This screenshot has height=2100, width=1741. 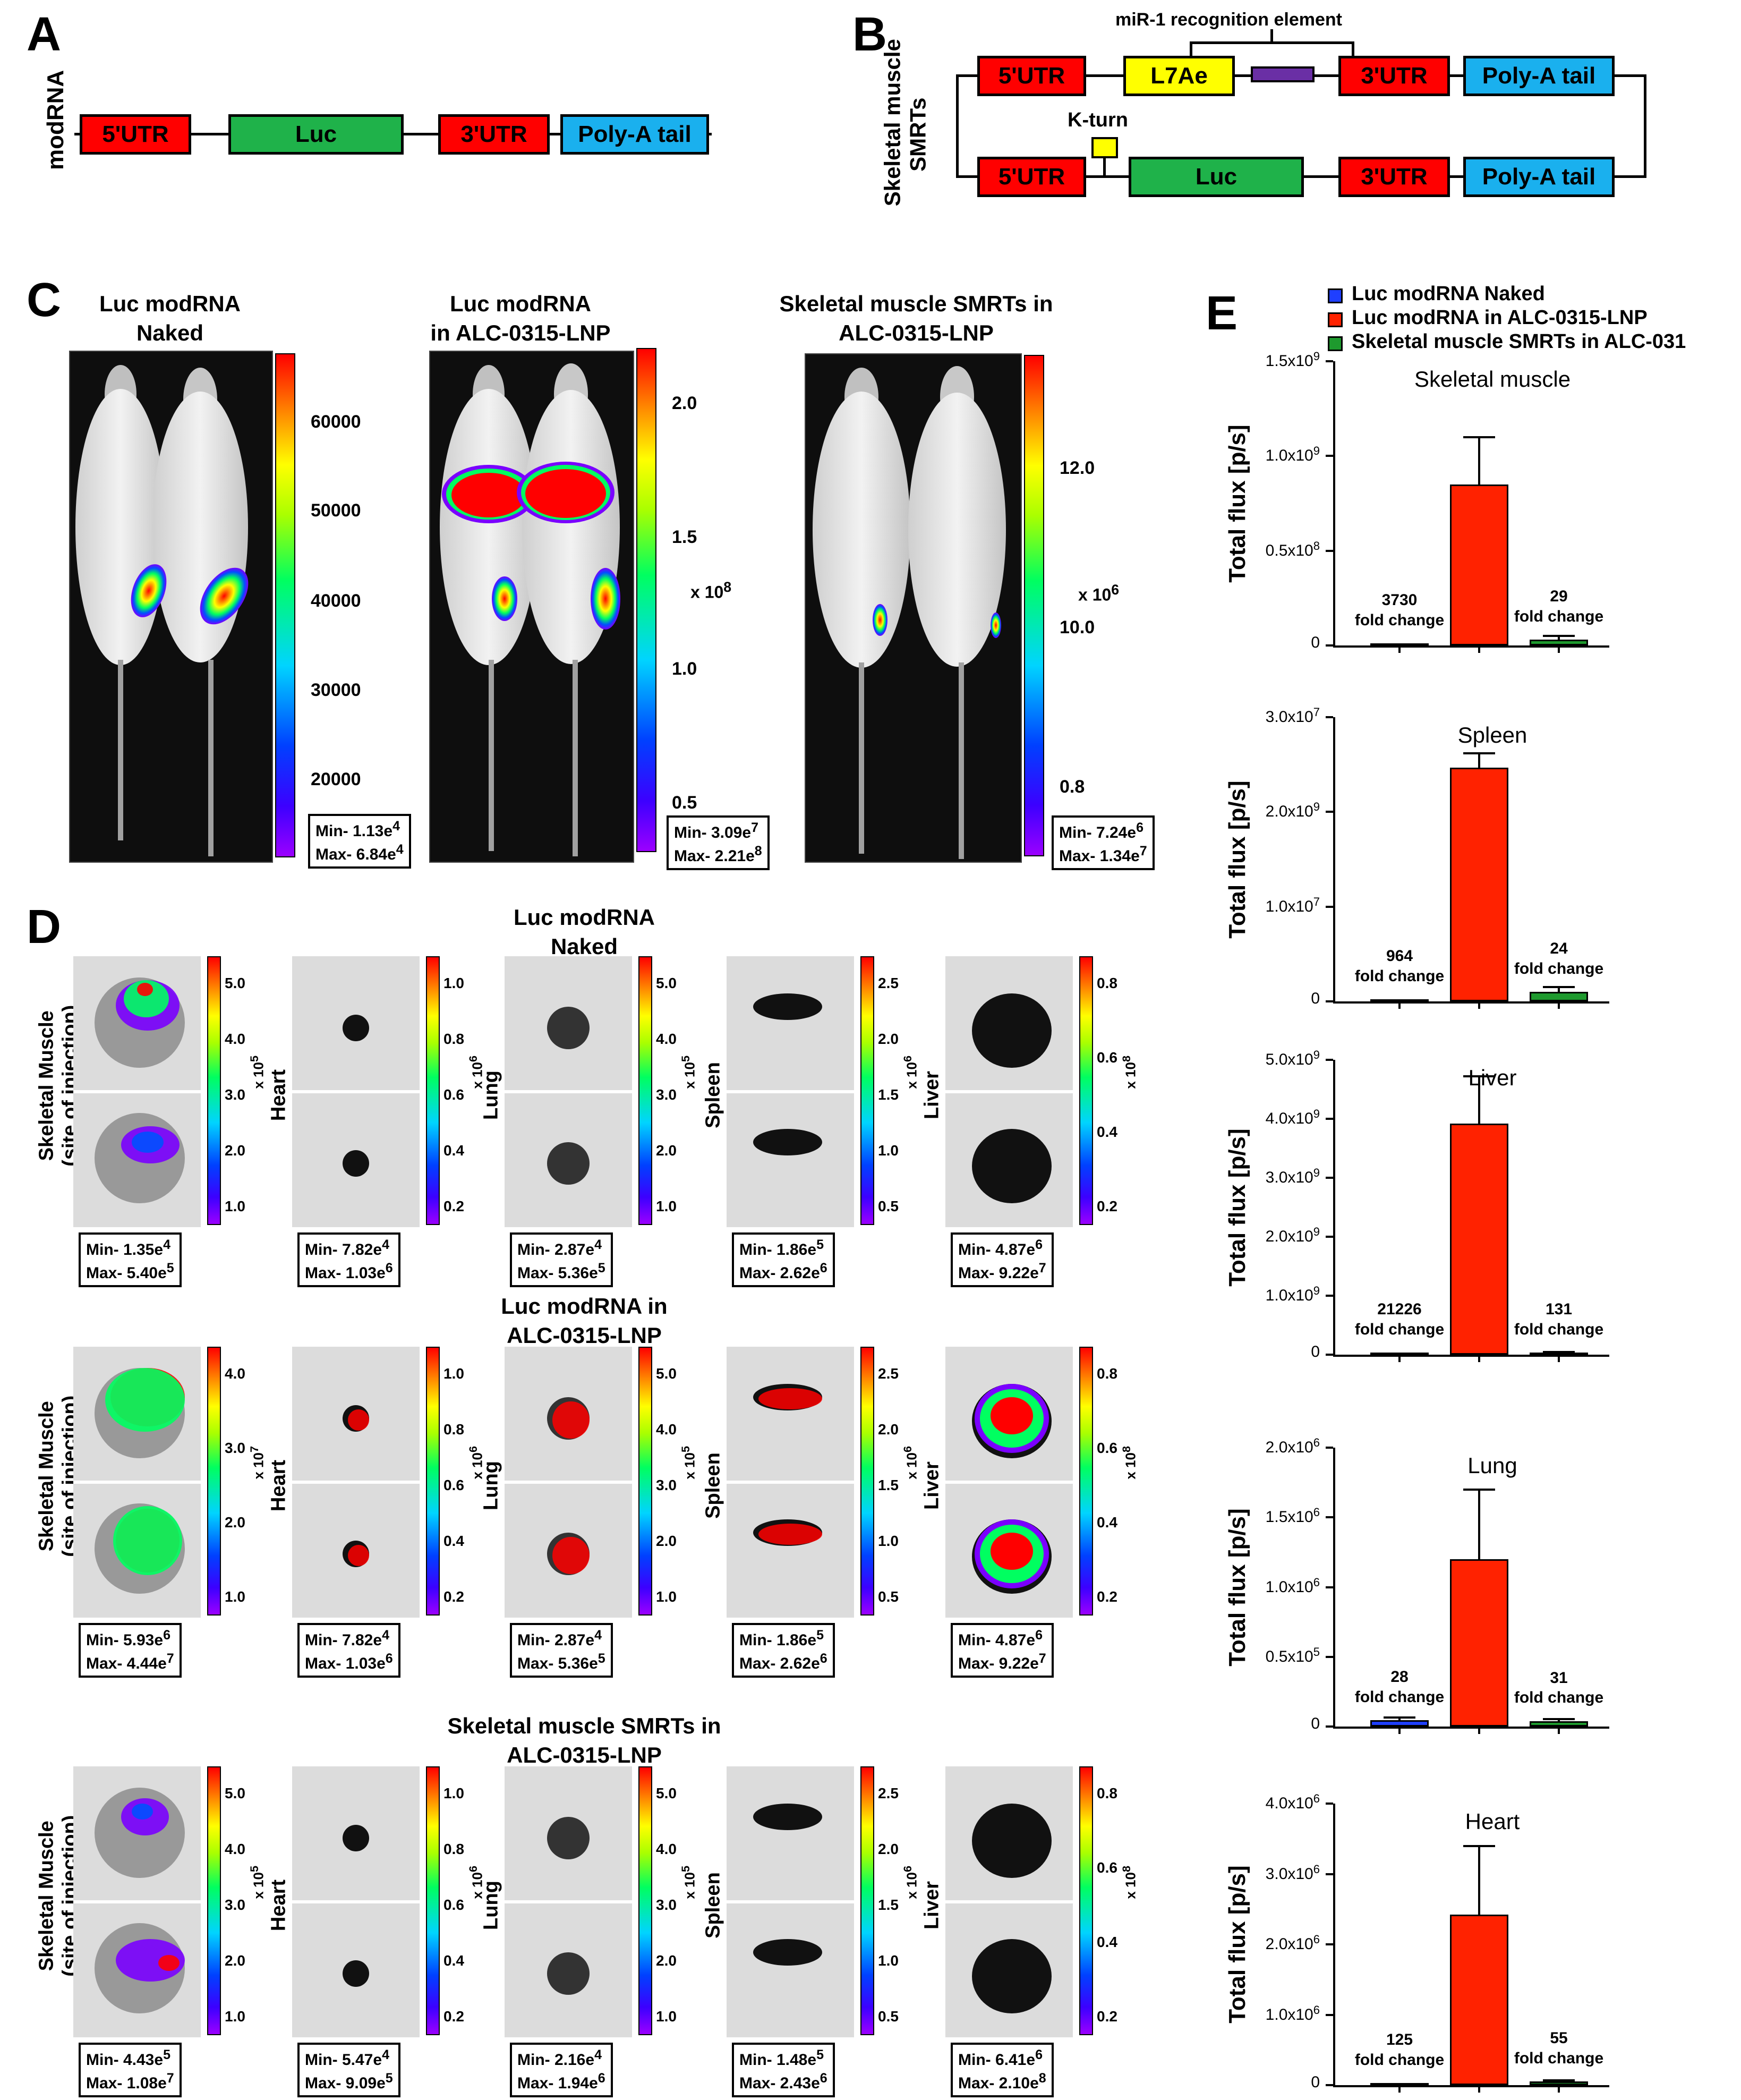 I want to click on d-colorbar-tick: 4.0, so click(x=666, y=1430).